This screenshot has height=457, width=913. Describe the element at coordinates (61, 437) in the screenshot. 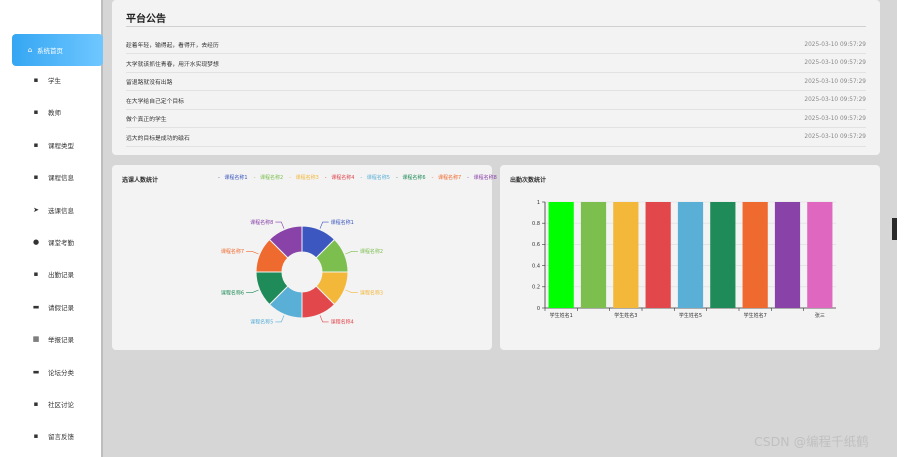

I see `sidebar-item-label: 留言反馈` at that location.